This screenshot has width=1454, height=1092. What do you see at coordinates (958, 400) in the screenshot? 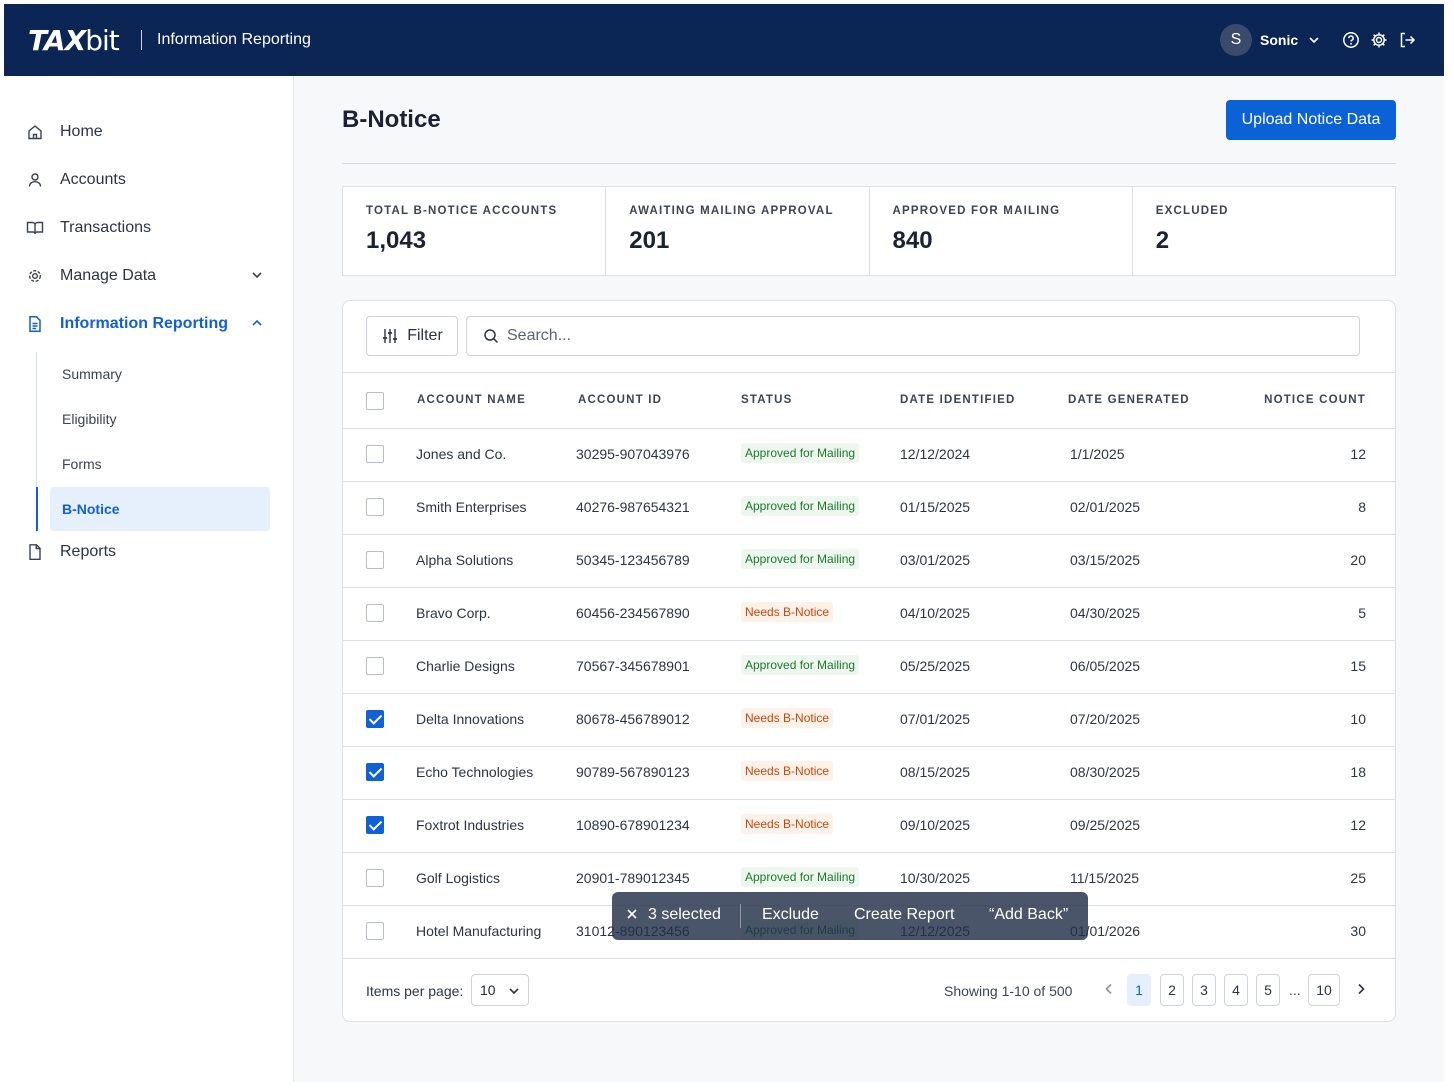
I see `column-header-date-identified: DATE IDENTIFIED` at bounding box center [958, 400].